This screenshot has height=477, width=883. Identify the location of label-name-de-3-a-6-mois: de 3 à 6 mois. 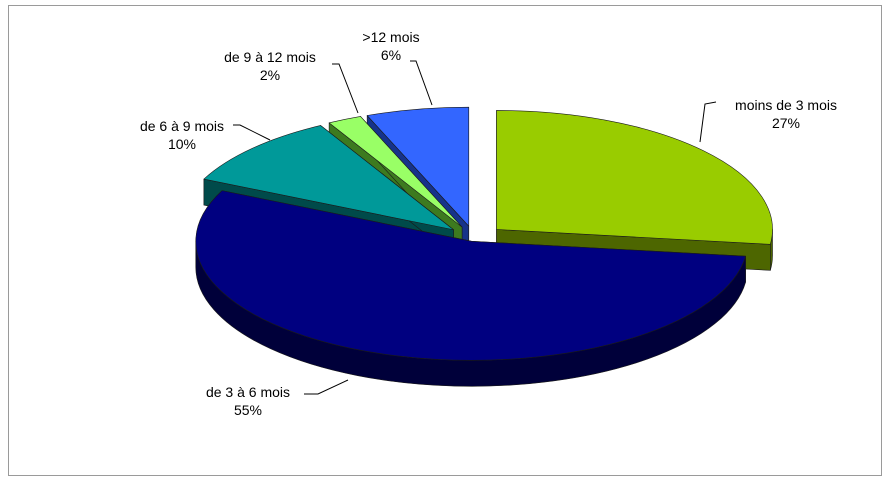
(248, 392).